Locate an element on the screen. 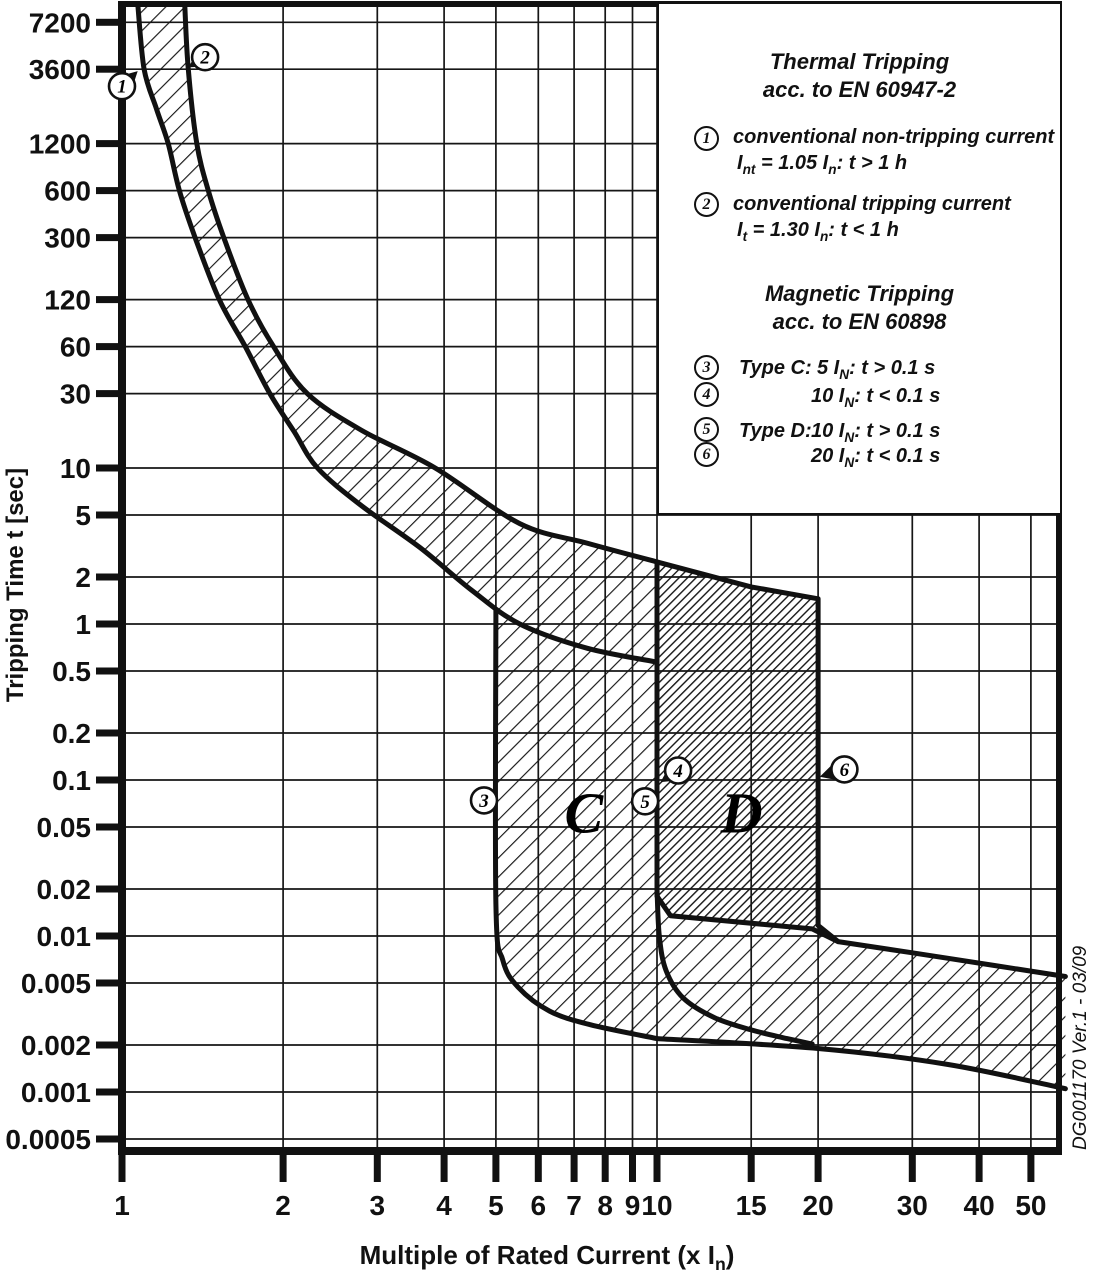 Image resolution: width=1094 pixels, height=1280 pixels. legend-marker-1-icon: 1 is located at coordinates (706, 138).